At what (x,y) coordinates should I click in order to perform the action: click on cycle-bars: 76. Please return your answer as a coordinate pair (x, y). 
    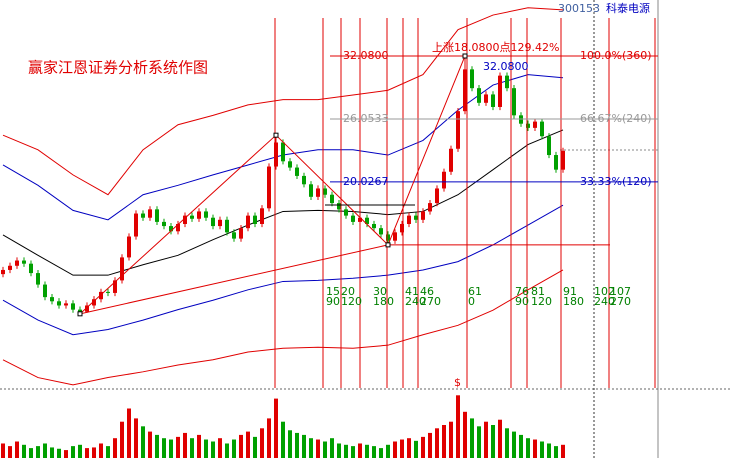
    Looking at the image, I should click on (522, 291).